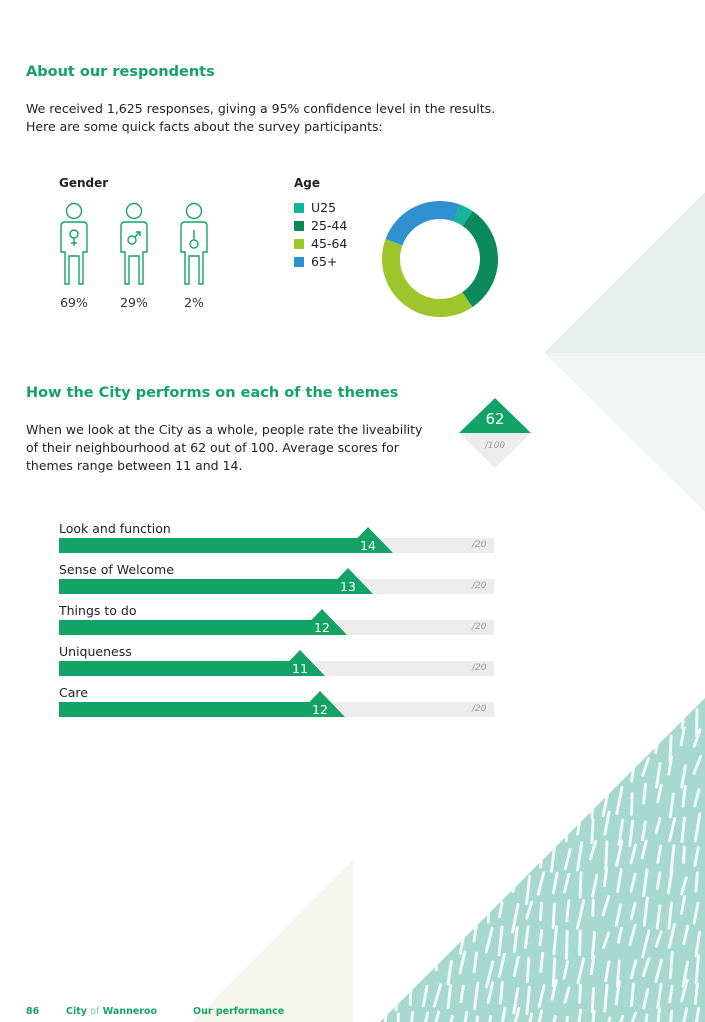 This screenshot has height=1022, width=705. What do you see at coordinates (116, 569) in the screenshot?
I see `theme-bar-label: Sense of Welcome` at bounding box center [116, 569].